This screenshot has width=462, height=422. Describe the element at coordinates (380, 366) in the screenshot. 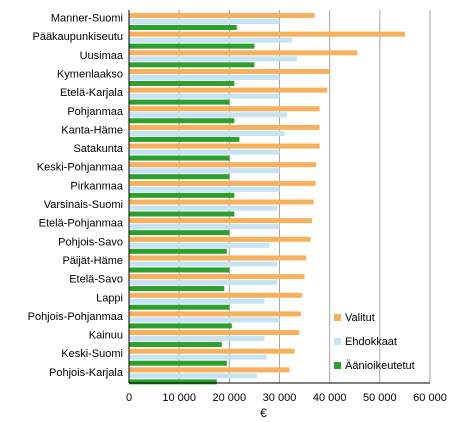

I see `legend-label: Äänioikeutetut` at that location.